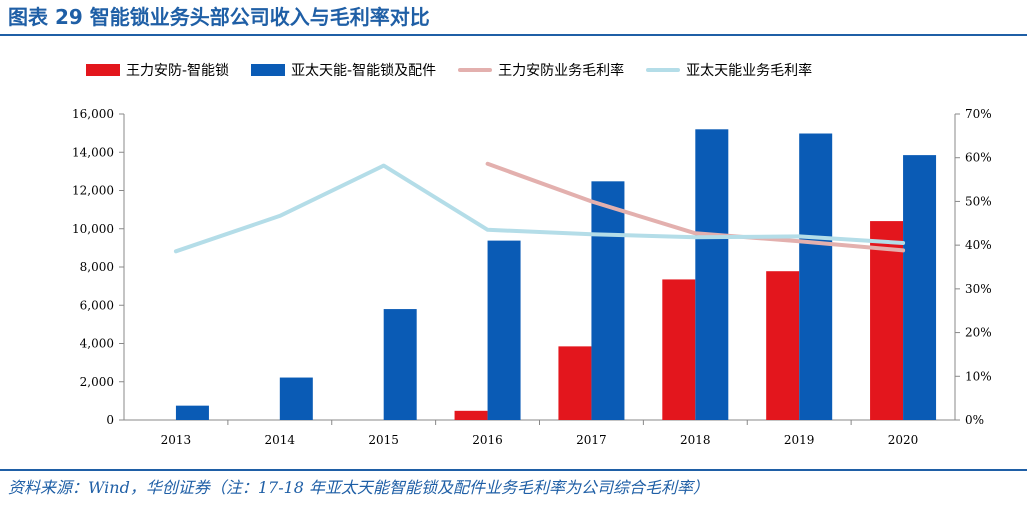 This screenshot has width=1027, height=507. Describe the element at coordinates (97, 382) in the screenshot. I see `left-tick-label: 2,000` at that location.